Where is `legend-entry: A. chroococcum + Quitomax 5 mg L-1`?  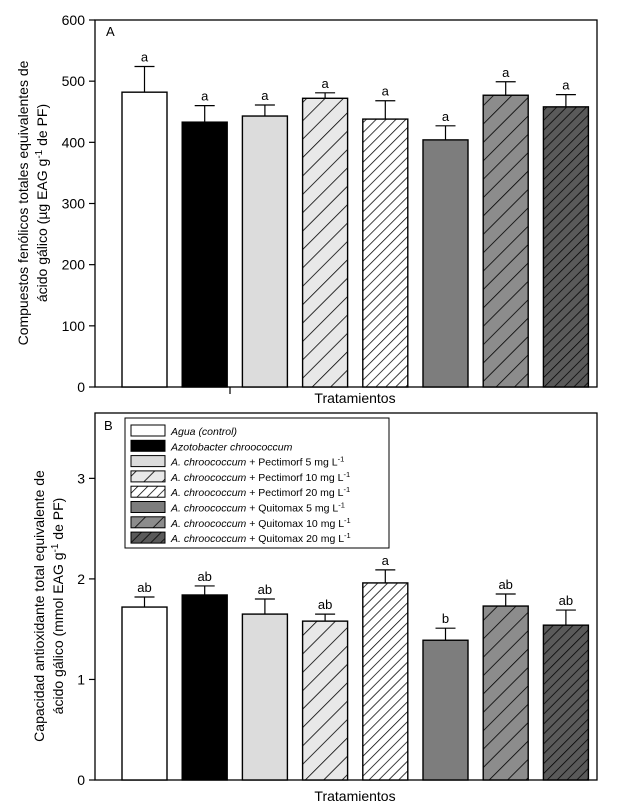 legend-entry: A. chroococcum + Quitomax 5 mg L-1 is located at coordinates (257, 508).